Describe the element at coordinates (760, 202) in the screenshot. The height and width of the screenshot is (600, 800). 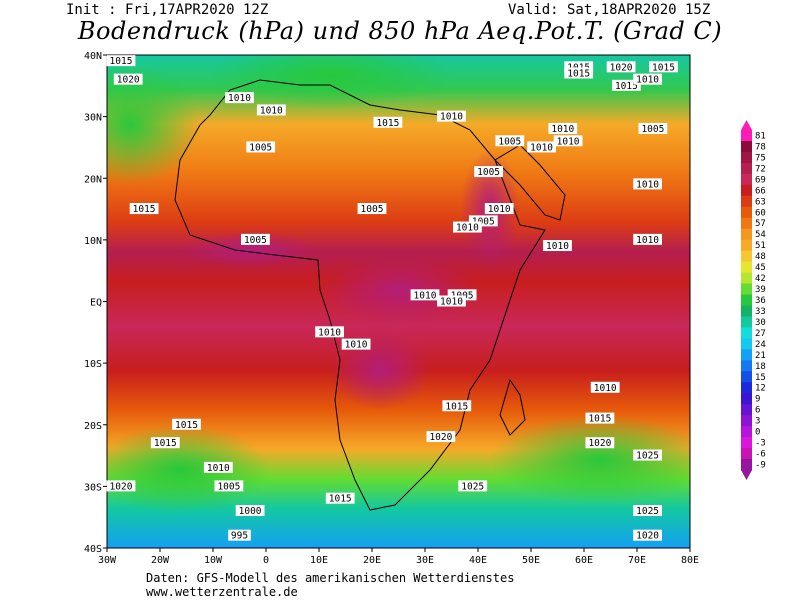
I see `colorbar-value: 63` at that location.